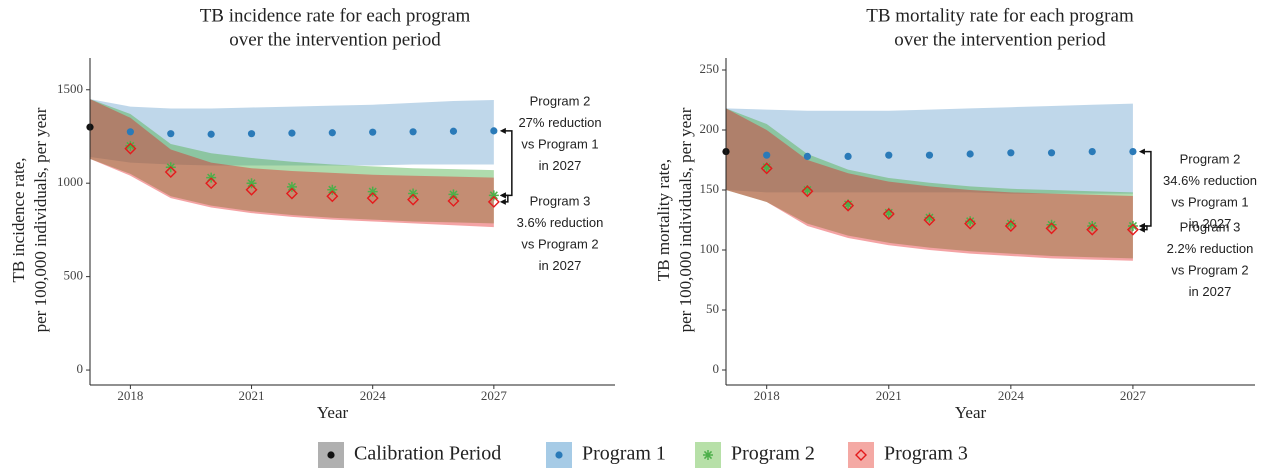 Image resolution: width=1268 pixels, height=469 pixels. What do you see at coordinates (773, 454) in the screenshot?
I see `legend-label: Program 2` at bounding box center [773, 454].